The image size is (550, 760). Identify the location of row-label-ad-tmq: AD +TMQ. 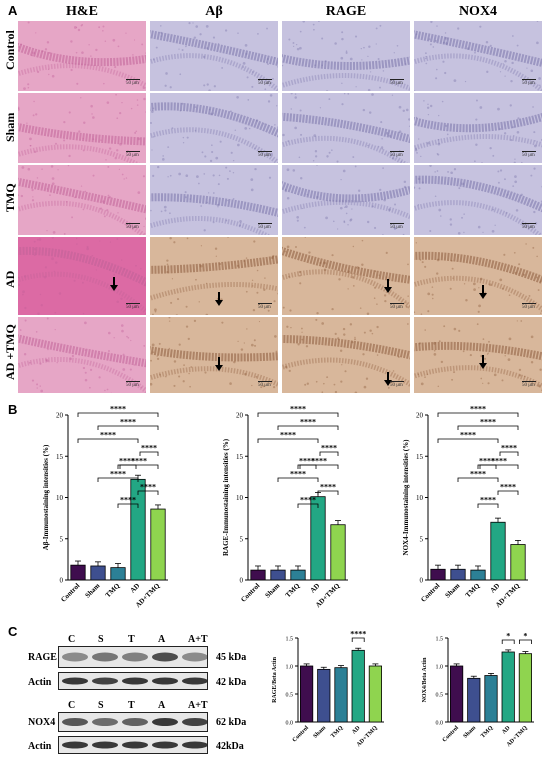
(10, 352).